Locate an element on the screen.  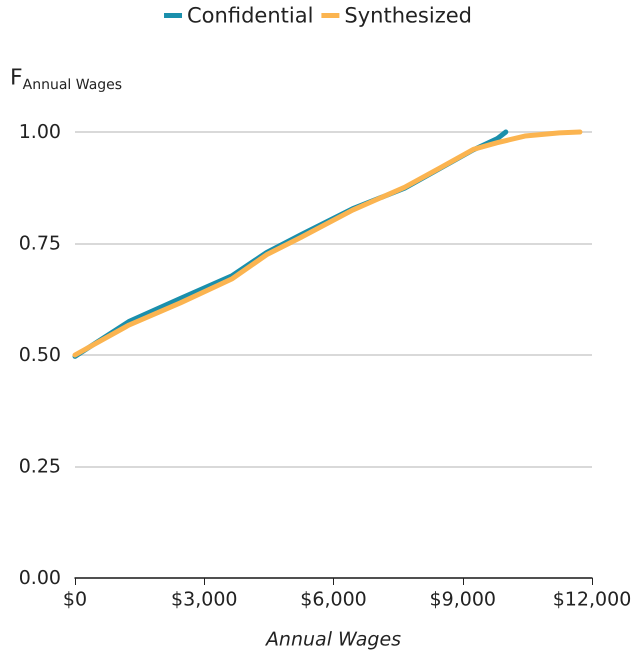
x-axis-title: Annual Wages is located at coordinates (333, 639).